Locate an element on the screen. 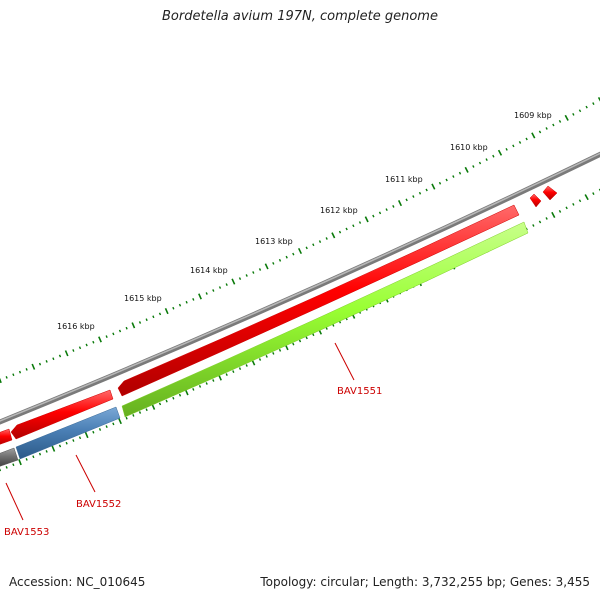 The width and height of the screenshot is (600, 600). gene-label-bav1551: BAV1551 is located at coordinates (359, 391).